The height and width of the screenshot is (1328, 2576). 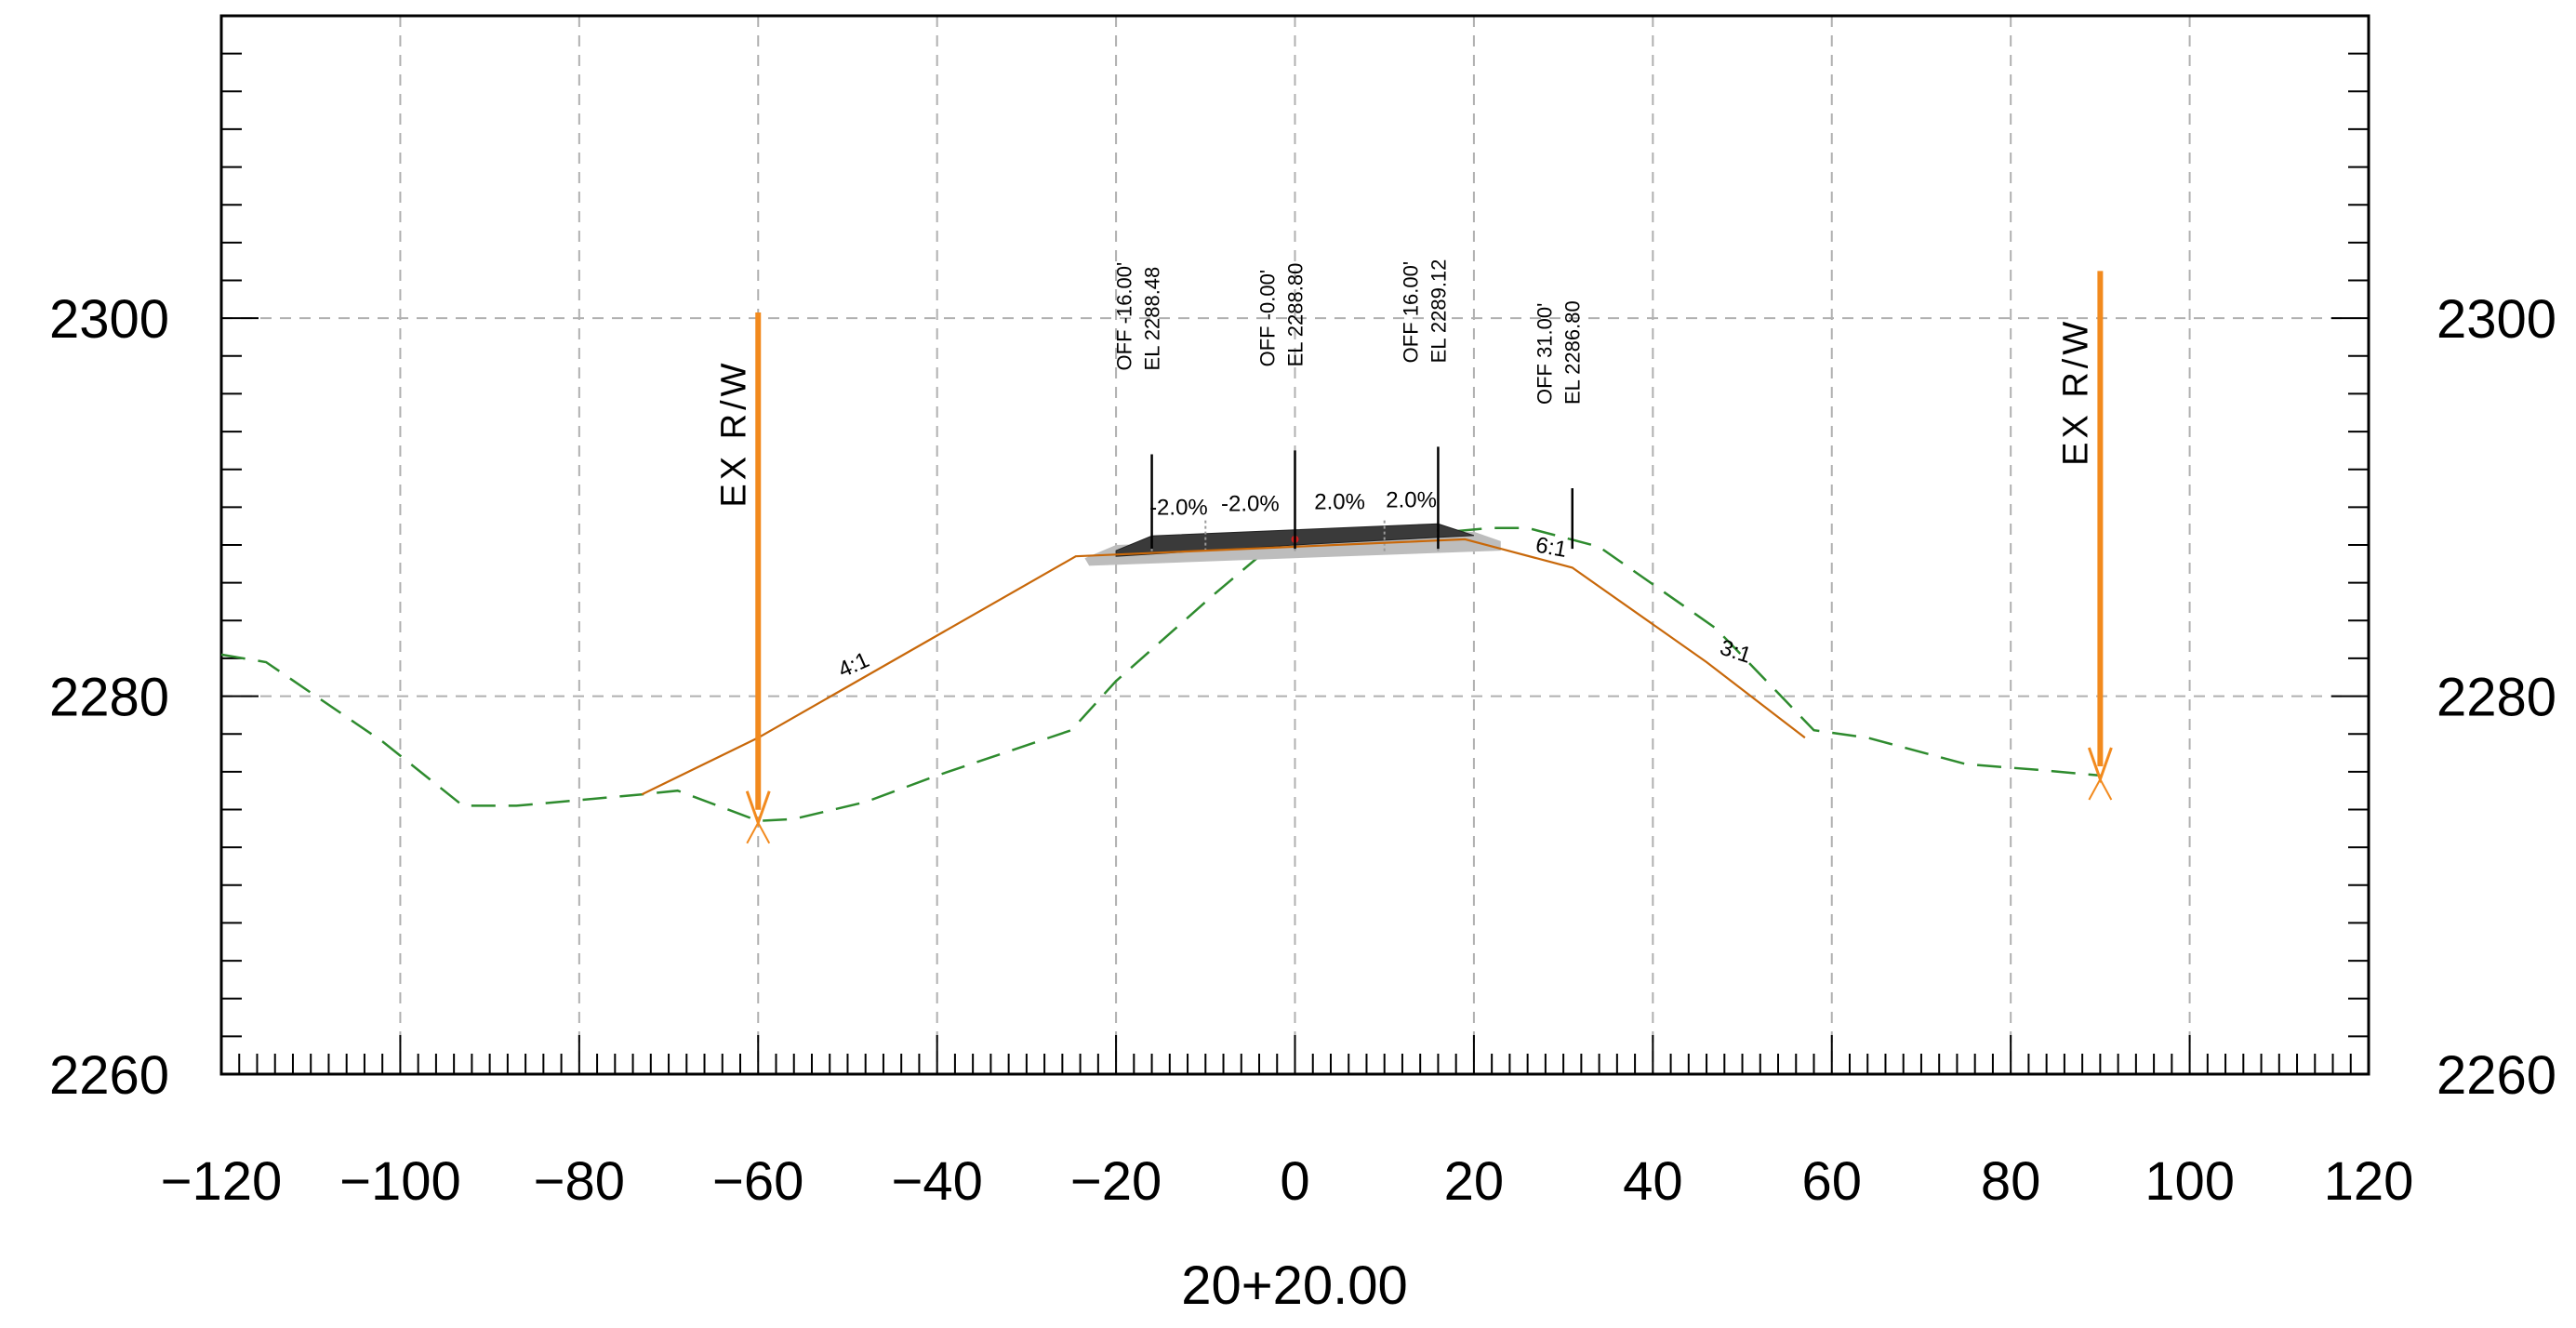 What do you see at coordinates (2496, 320) in the screenshot?
I see `y-tick-label-right: 2300` at bounding box center [2496, 320].